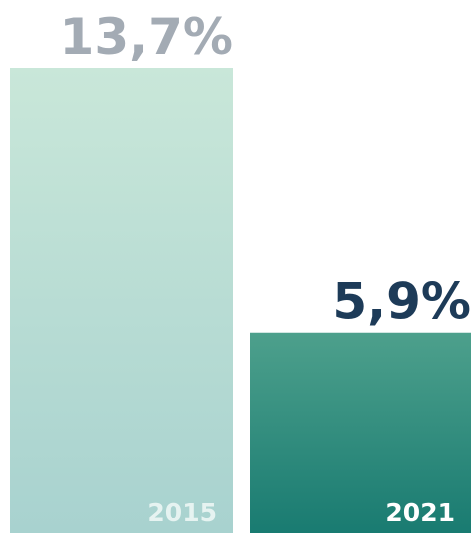 The height and width of the screenshot is (533, 471). I want to click on category-label: 2015, so click(182, 512).